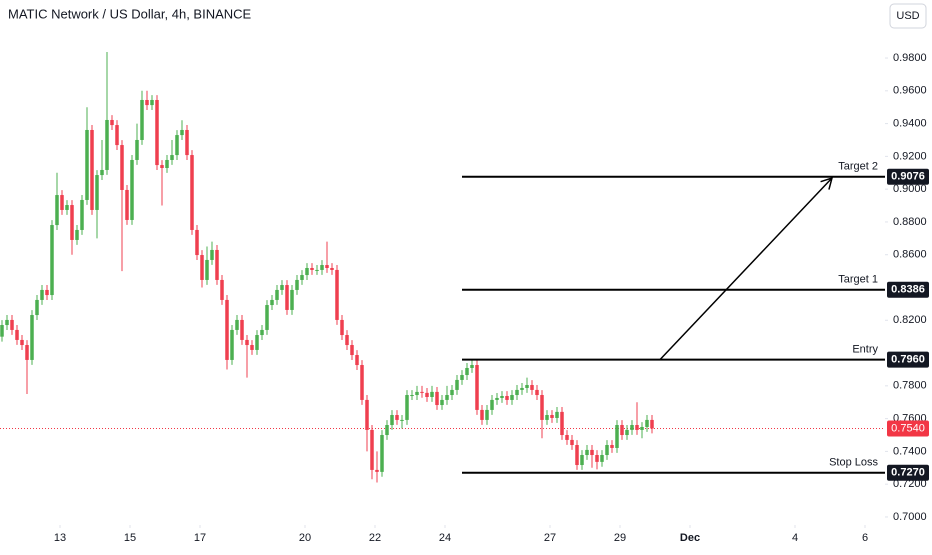 The height and width of the screenshot is (555, 932). What do you see at coordinates (375, 538) in the screenshot?
I see `x-tick-label: 22` at bounding box center [375, 538].